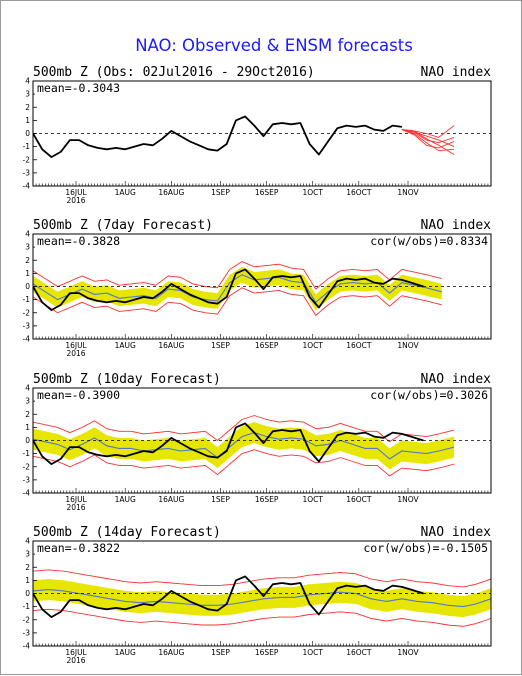  What do you see at coordinates (127, 532) in the screenshot?
I see `panel-title: 500mb Z (14day Forecast)` at bounding box center [127, 532].